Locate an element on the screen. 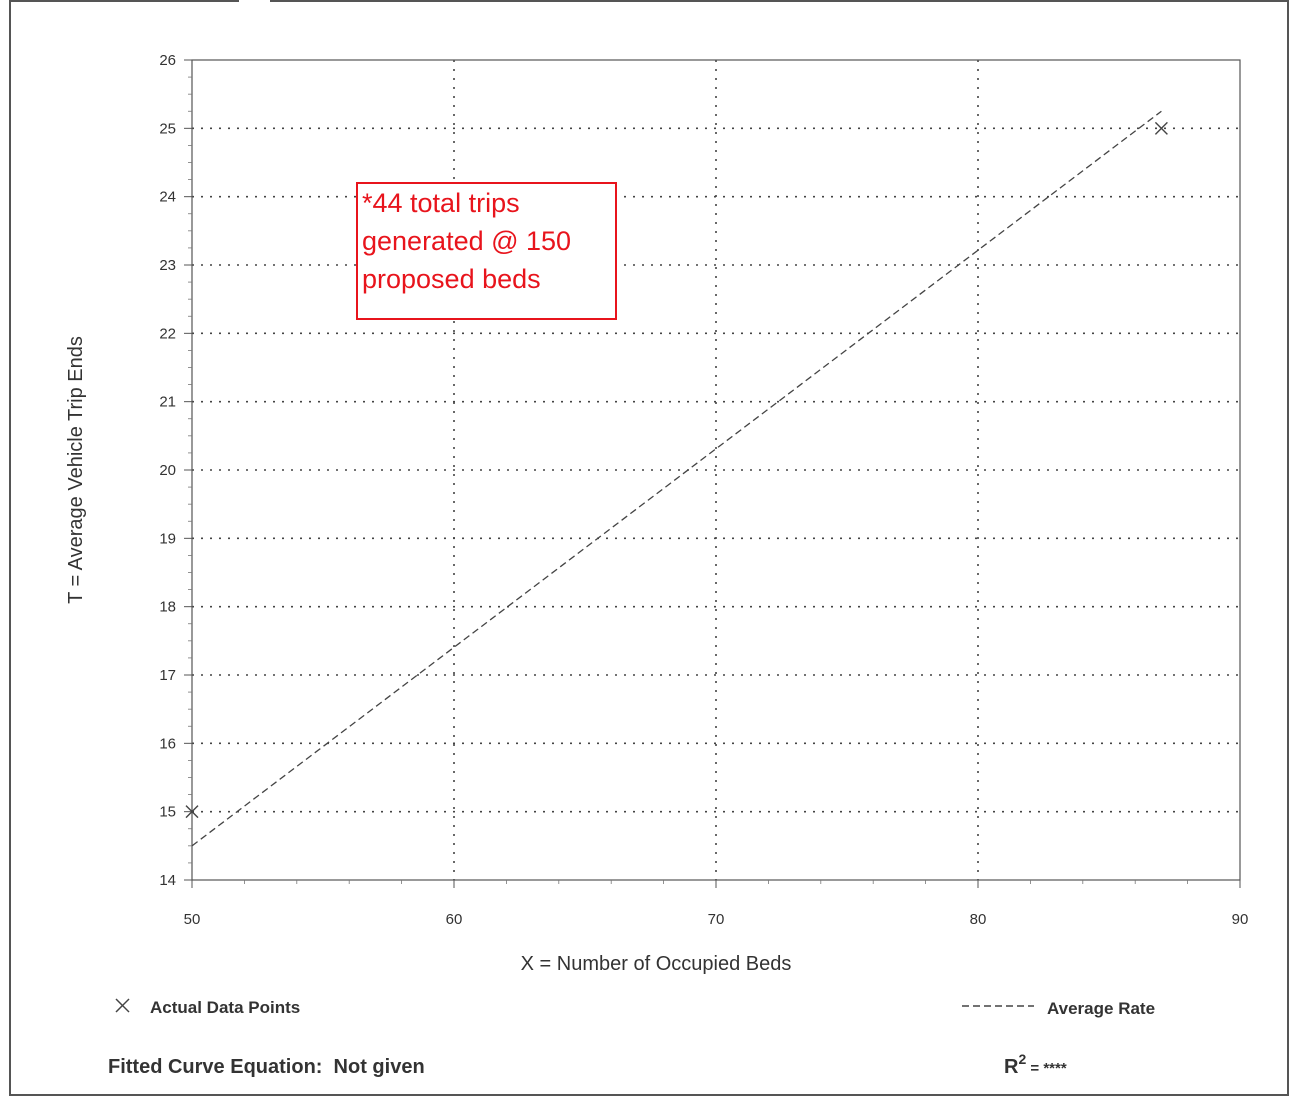  r-squared-suffix: = **** is located at coordinates (1046, 1068).